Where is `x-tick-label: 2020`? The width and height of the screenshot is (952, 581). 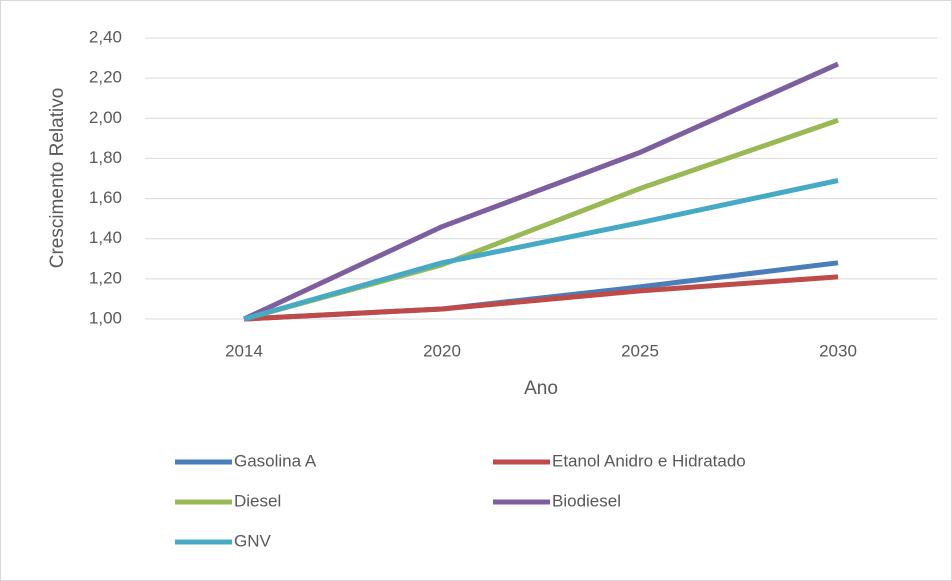 x-tick-label: 2020 is located at coordinates (442, 350).